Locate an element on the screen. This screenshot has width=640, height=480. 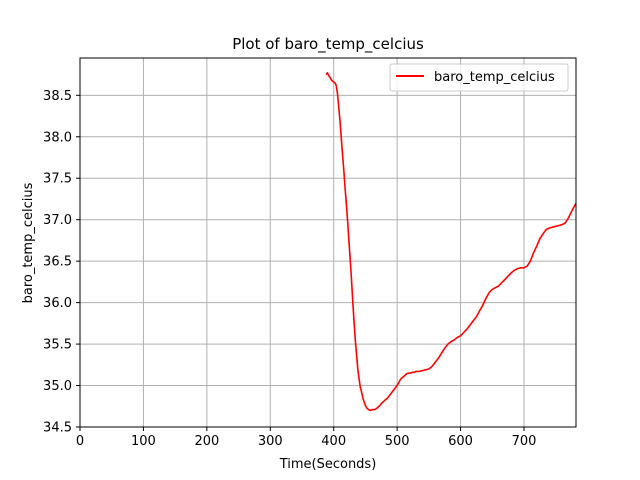
x-tick-label: 0 is located at coordinates (80, 441).